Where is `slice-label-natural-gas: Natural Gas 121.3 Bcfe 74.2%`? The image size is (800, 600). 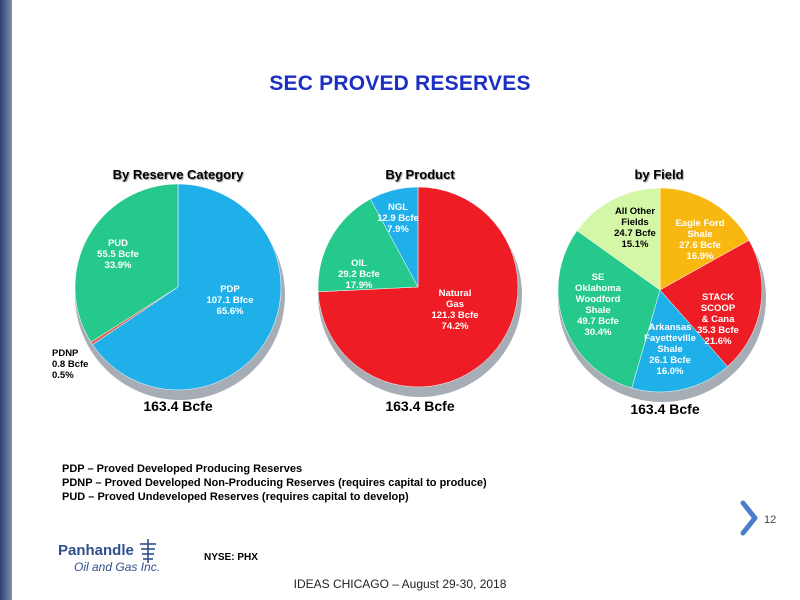
slice-label-natural-gas: Natural Gas 121.3 Bcfe 74.2% is located at coordinates (454, 310).